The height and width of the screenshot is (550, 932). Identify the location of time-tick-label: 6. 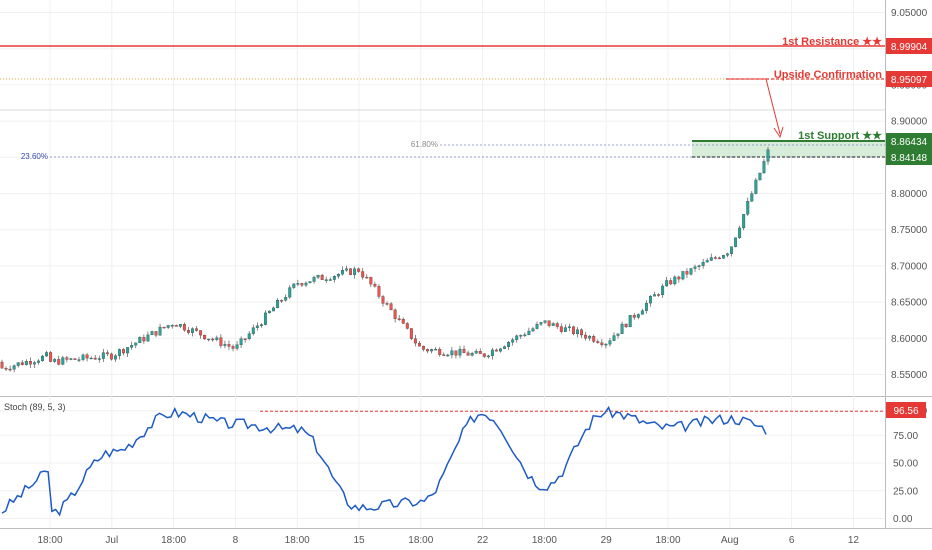
(792, 540).